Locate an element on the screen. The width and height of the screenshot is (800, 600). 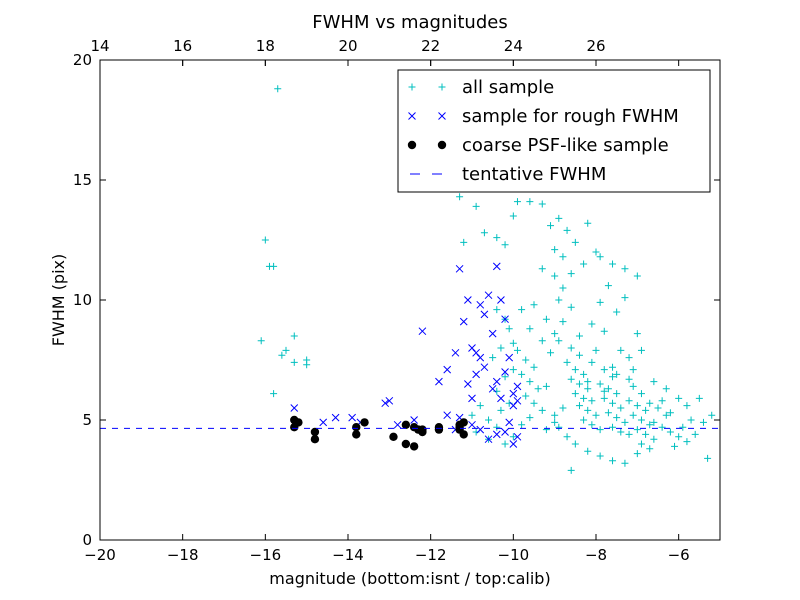
legend-label: sample for rough FWHM is located at coordinates (570, 116).